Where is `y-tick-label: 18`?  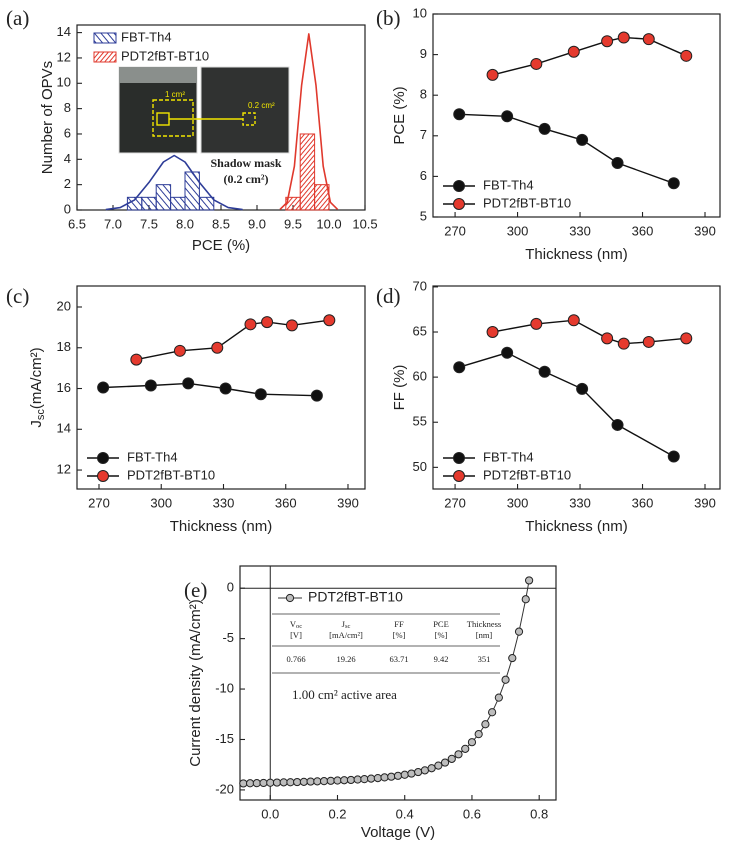 y-tick-label: 18 is located at coordinates (64, 346).